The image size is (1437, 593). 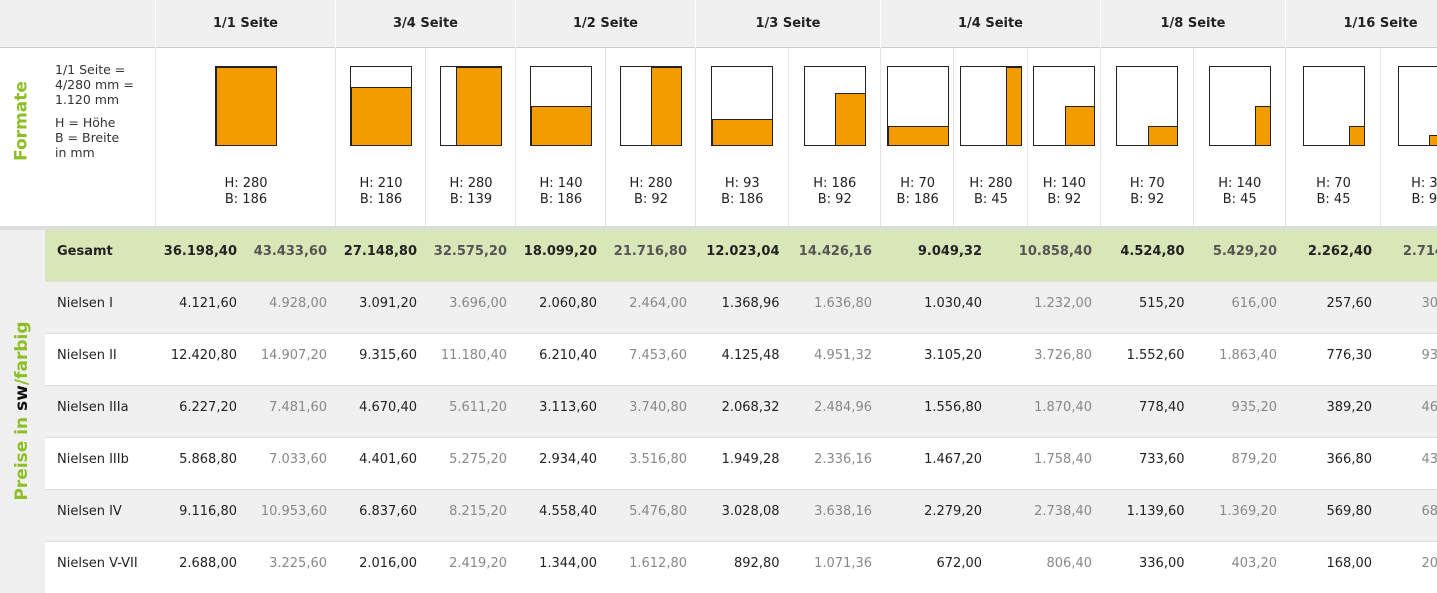 What do you see at coordinates (750, 459) in the screenshot?
I see `price-cell: 1.949,28` at bounding box center [750, 459].